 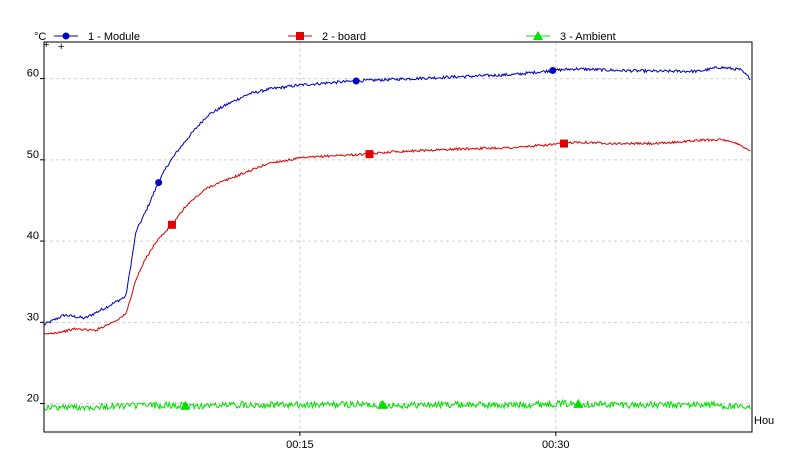 What do you see at coordinates (556, 445) in the screenshot?
I see `x-tick-label: 00:30` at bounding box center [556, 445].